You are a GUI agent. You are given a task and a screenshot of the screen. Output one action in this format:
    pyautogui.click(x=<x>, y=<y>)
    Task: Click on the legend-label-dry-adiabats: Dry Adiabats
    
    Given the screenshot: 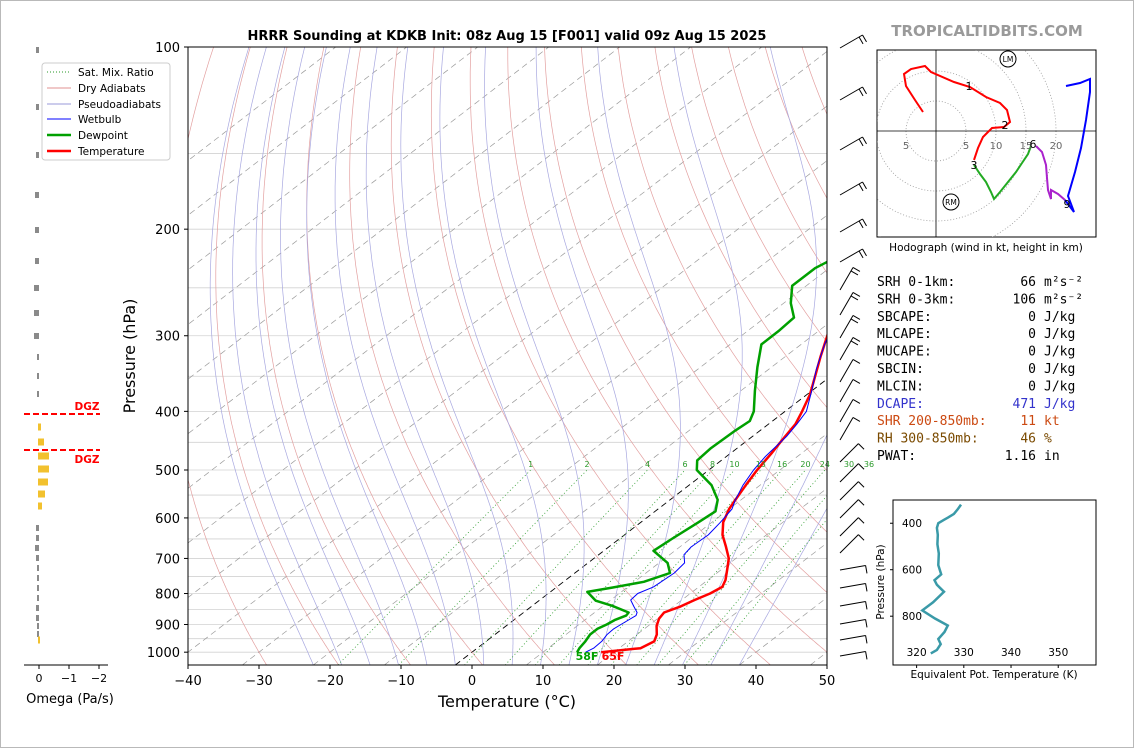 What is the action you would take?
    pyautogui.click(x=112, y=89)
    